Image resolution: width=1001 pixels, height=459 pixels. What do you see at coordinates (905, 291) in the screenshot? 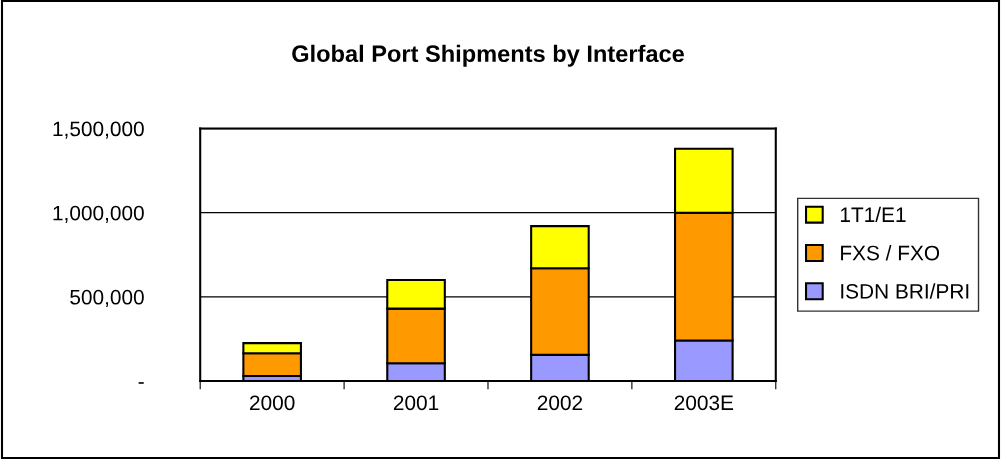
I see `legend-label: ISDN BRI/PRI` at bounding box center [905, 291].